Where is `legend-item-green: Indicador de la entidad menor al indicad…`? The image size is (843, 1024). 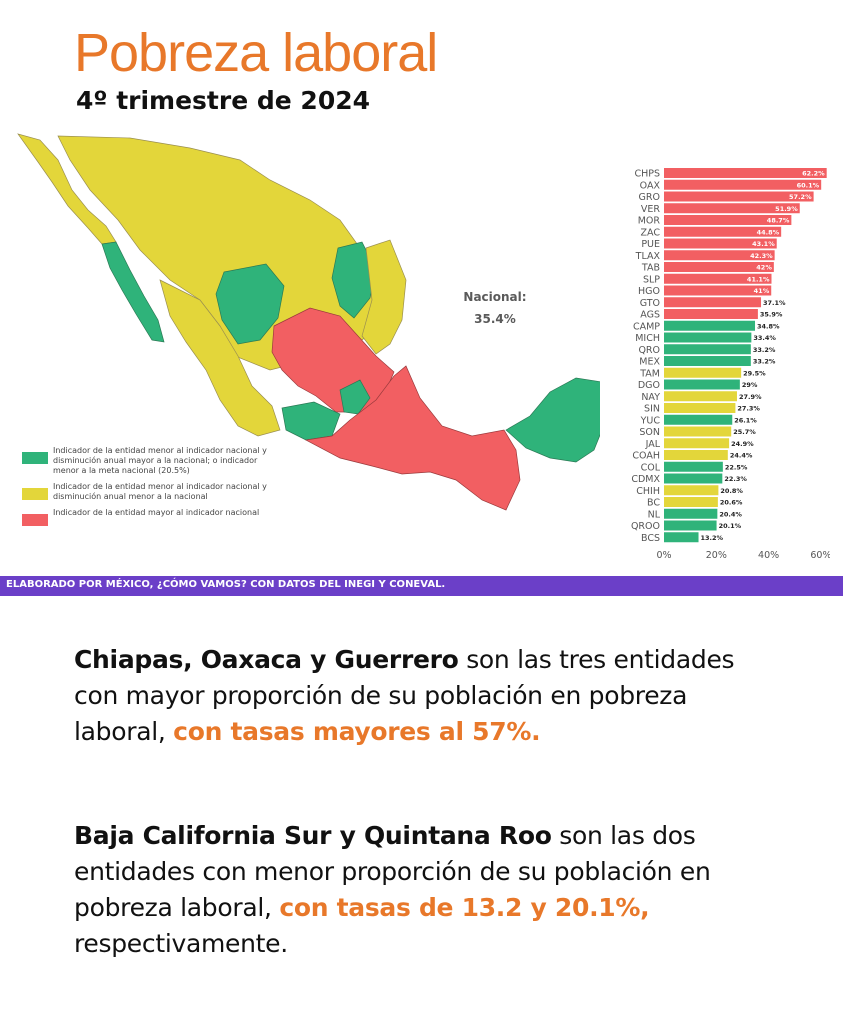 legend-item-green: Indicador de la entidad menor al indicad… is located at coordinates (151, 461).